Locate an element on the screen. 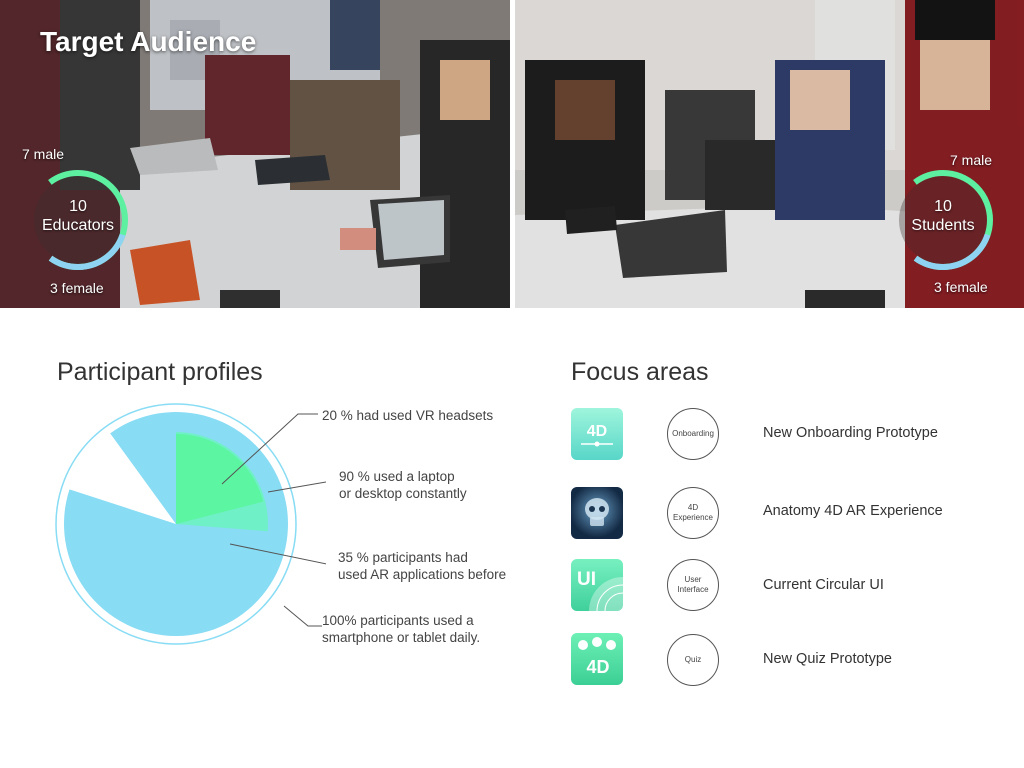 The height and width of the screenshot is (768, 1024). students-female-count: 3 female is located at coordinates (961, 287).